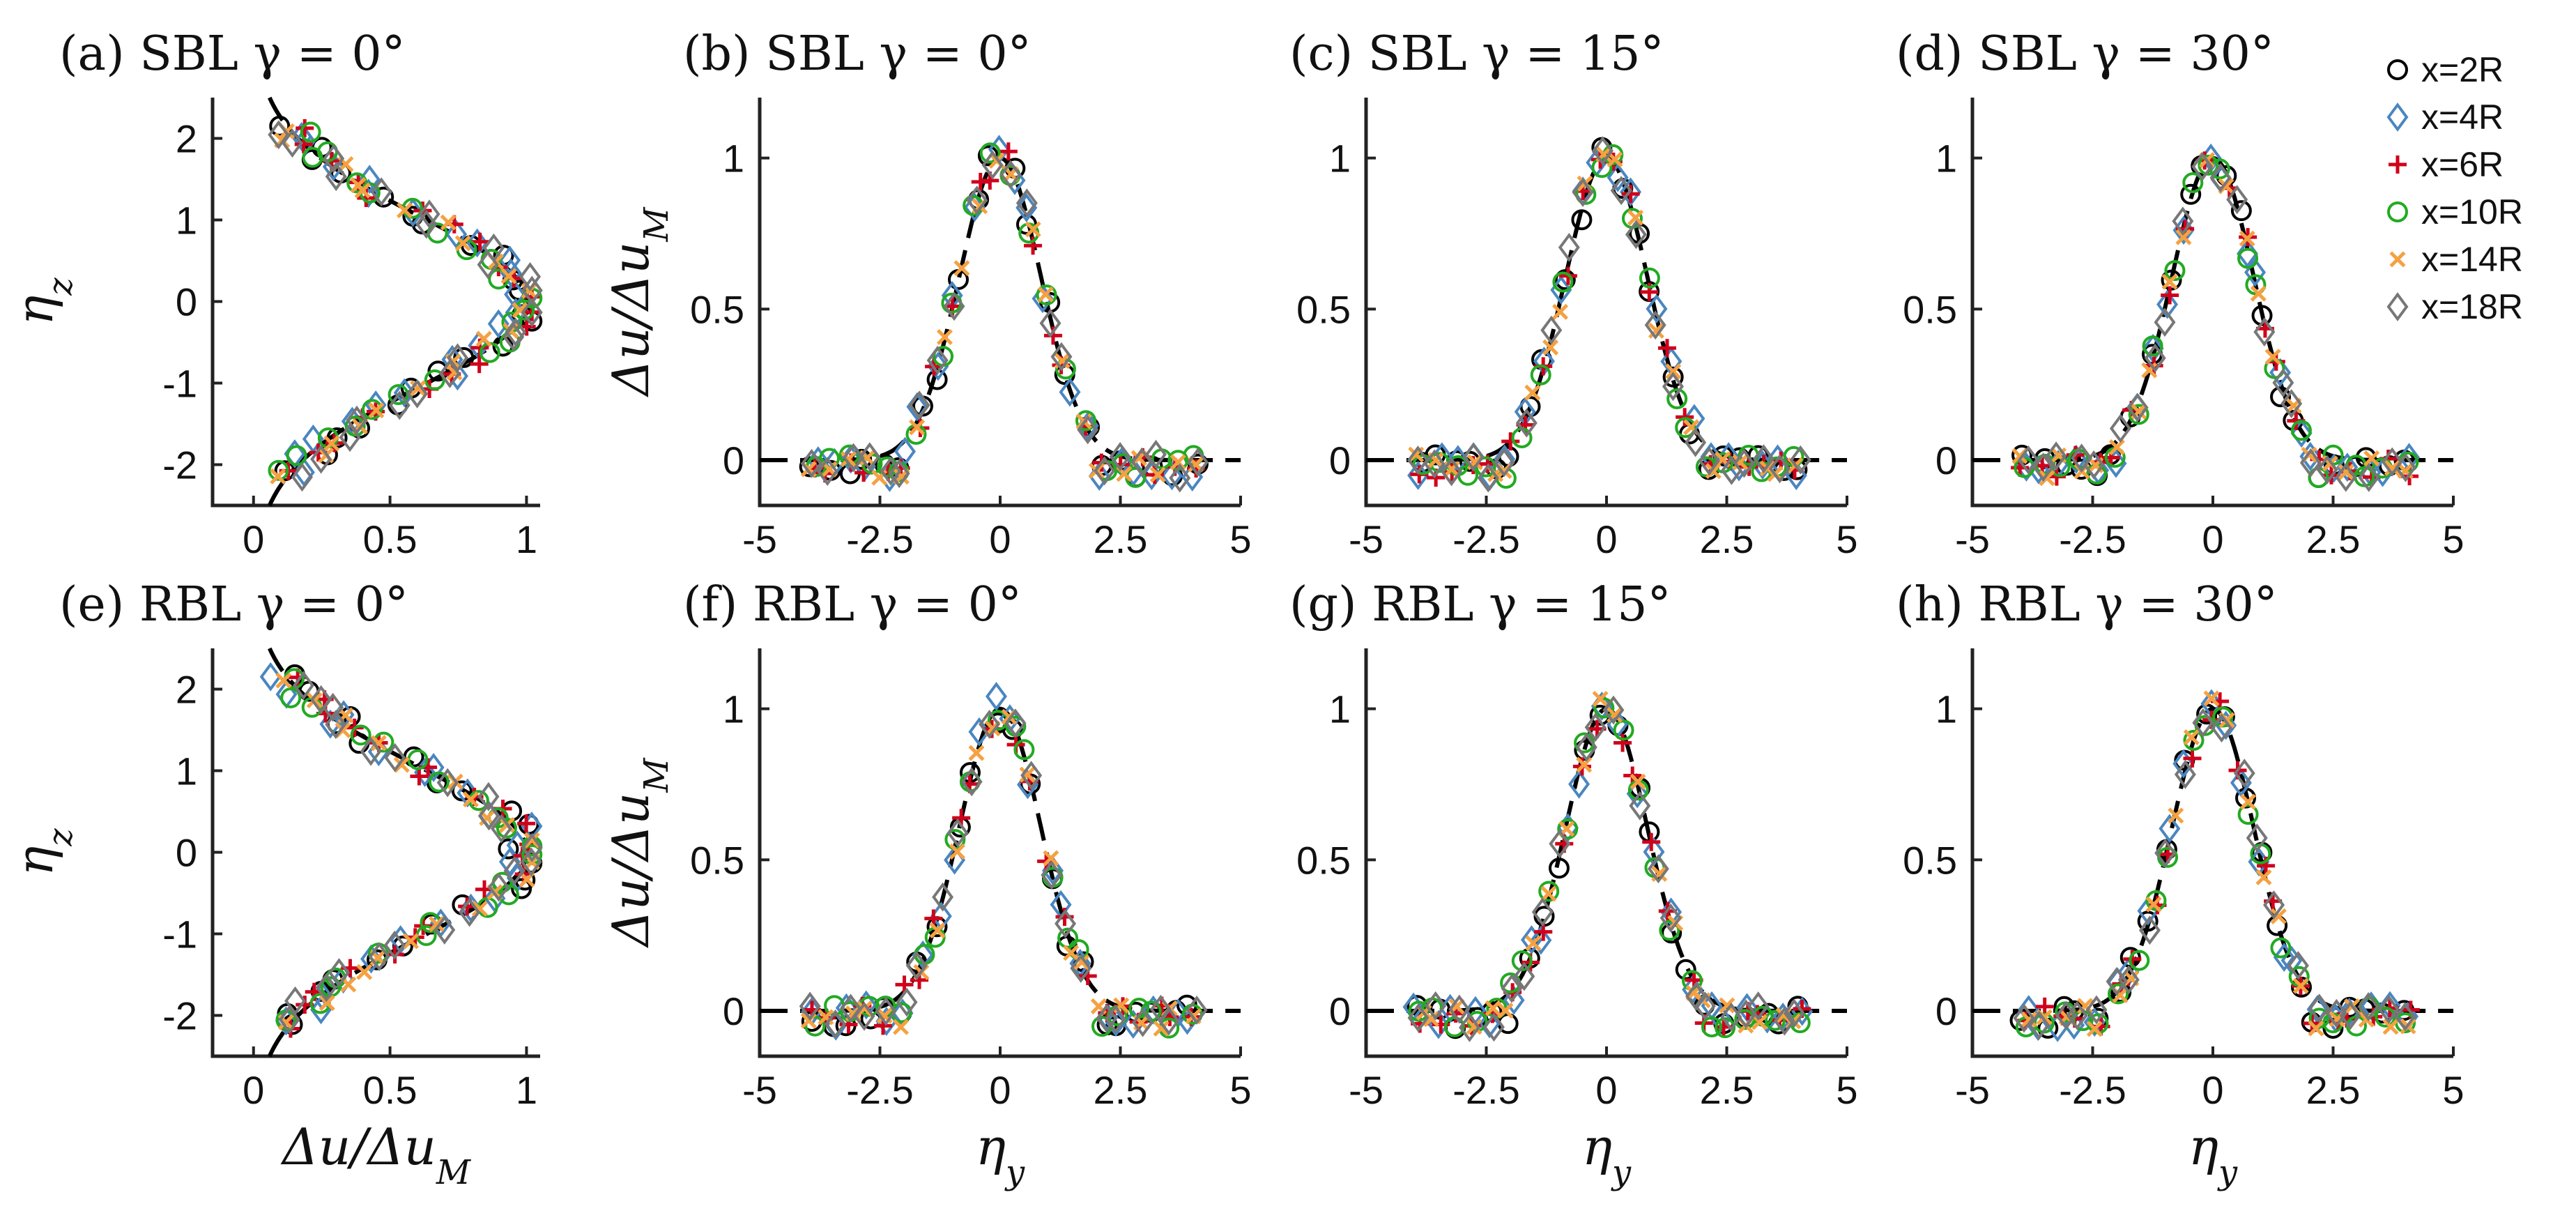 The height and width of the screenshot is (1227, 2576). I want to click on y-tick-label-g: 0.5, so click(1323, 860).